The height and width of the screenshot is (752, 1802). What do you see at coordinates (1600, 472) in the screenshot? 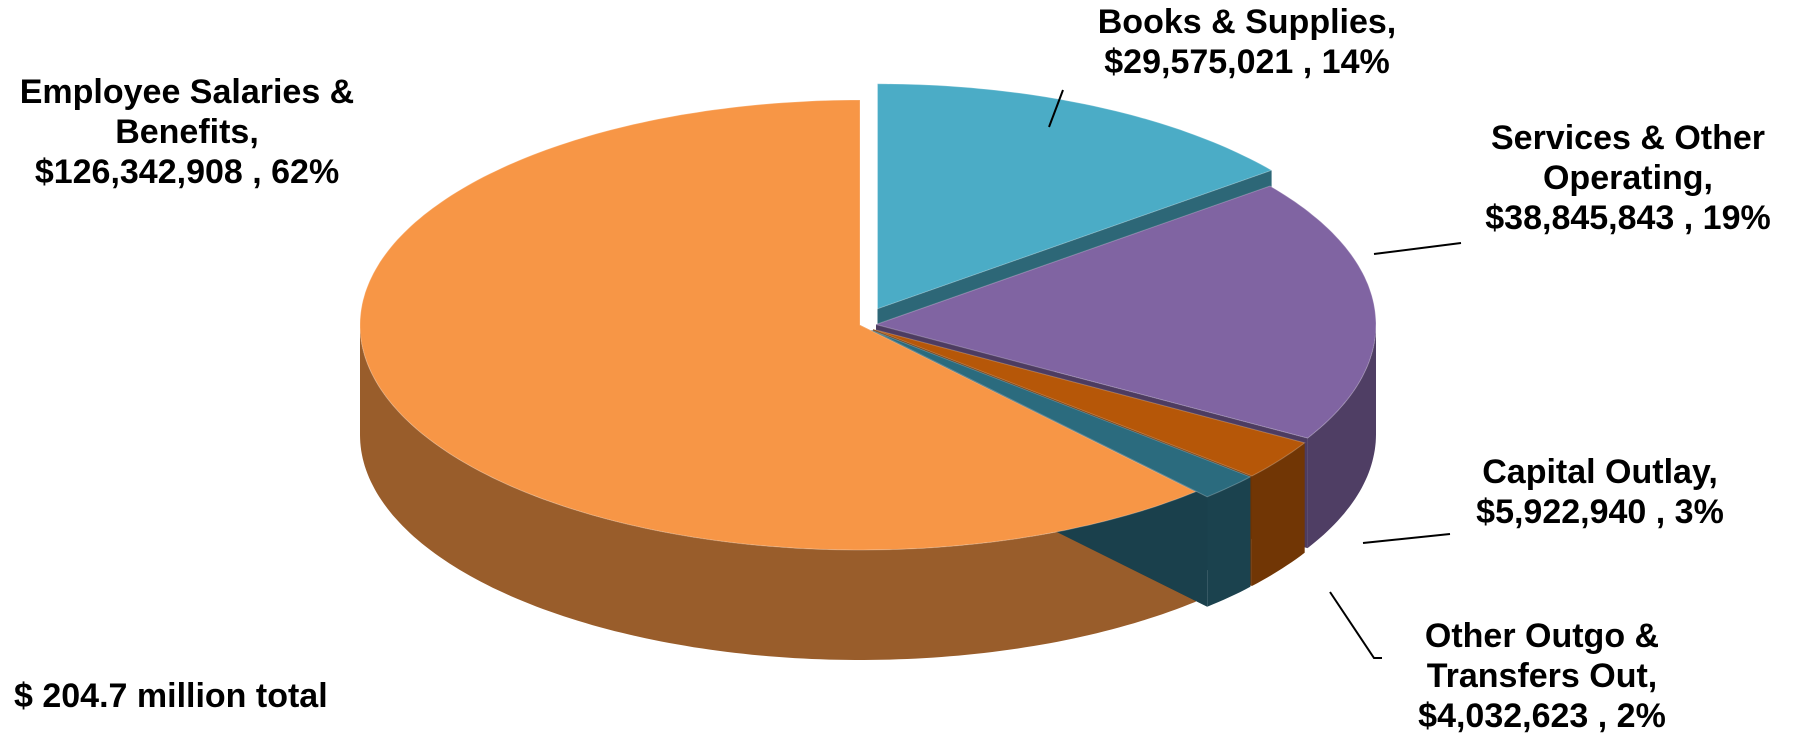
I see `category-label: Capital Outlay,` at bounding box center [1600, 472].